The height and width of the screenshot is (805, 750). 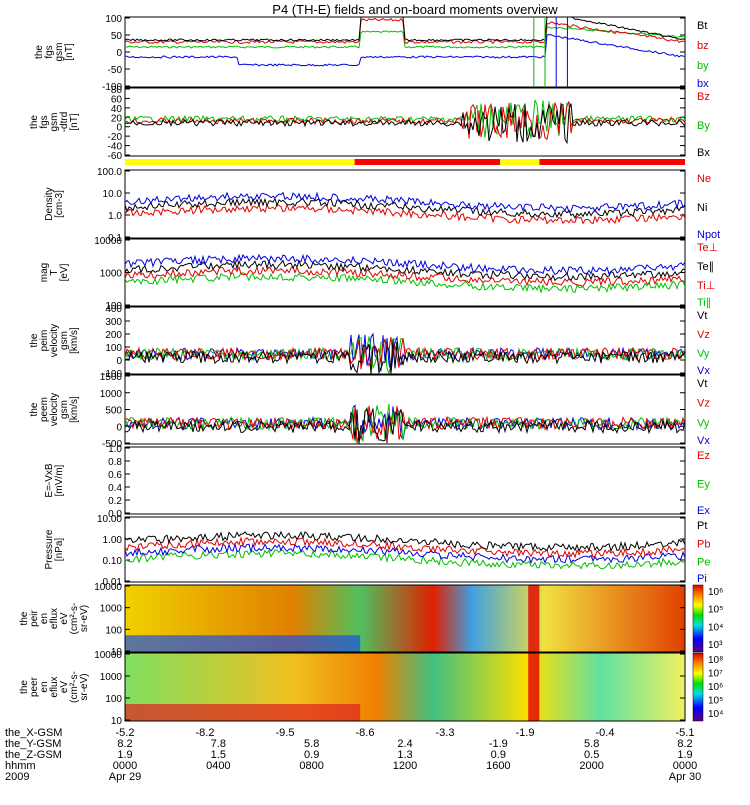 I want to click on panel-3: 100.0 10.0 1.0 0.1 Density [cm-3] Ne Ni Npot, so click(x=382, y=205).